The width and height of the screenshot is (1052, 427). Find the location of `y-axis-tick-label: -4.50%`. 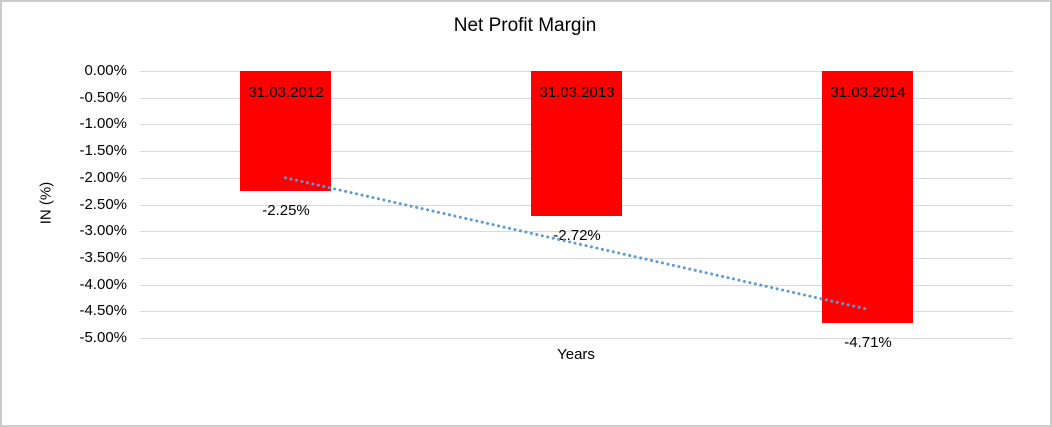

y-axis-tick-label: -4.50% is located at coordinates (103, 310).